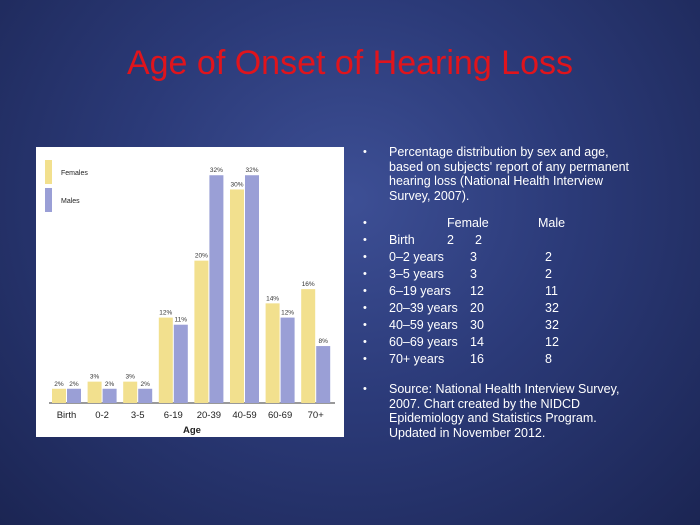 The height and width of the screenshot is (525, 700). What do you see at coordinates (165, 313) in the screenshot?
I see `females-data-label: 12%` at bounding box center [165, 313].